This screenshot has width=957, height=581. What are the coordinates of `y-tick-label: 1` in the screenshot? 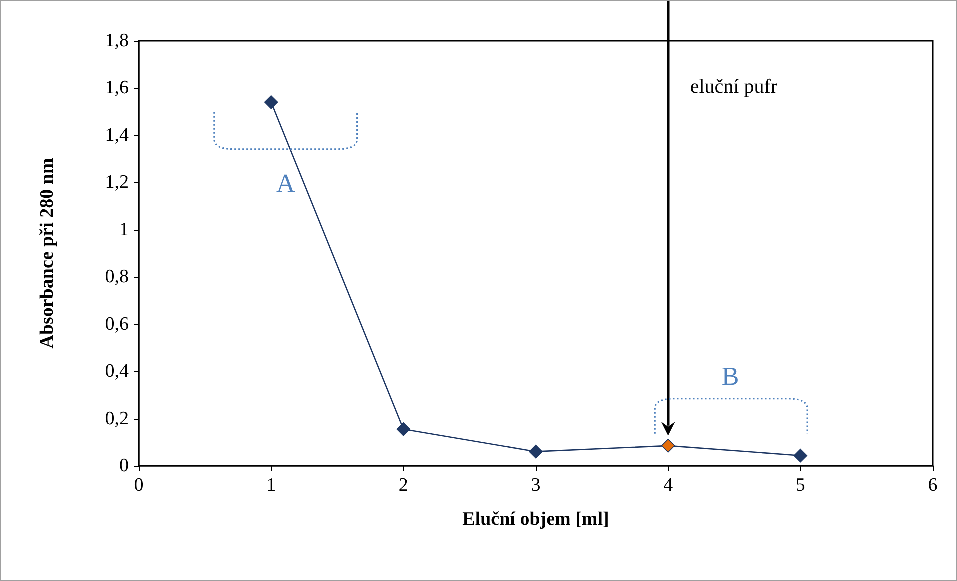 It's located at (124, 229).